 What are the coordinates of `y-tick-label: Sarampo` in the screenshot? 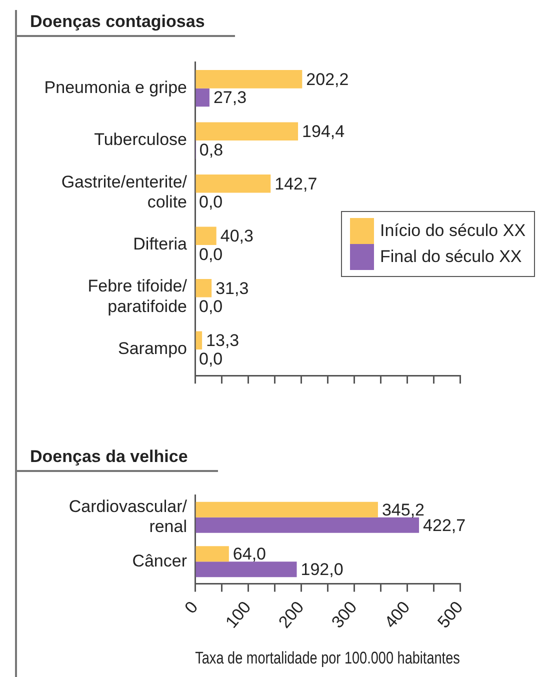 It's located at (152, 348).